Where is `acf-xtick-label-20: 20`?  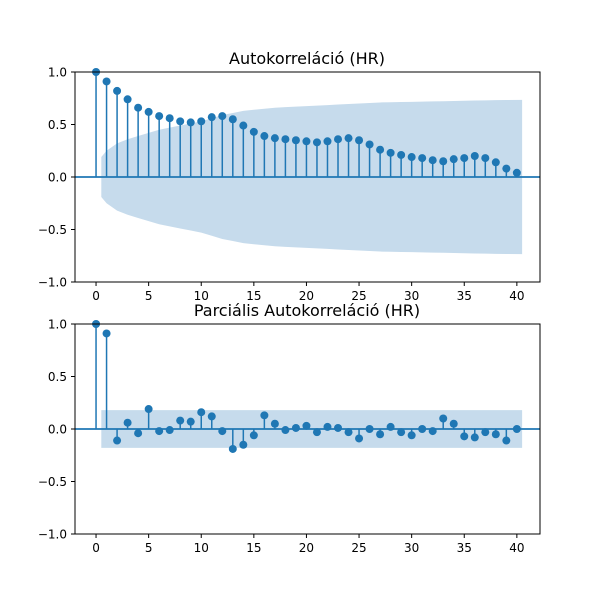 acf-xtick-label-20: 20 is located at coordinates (306, 296).